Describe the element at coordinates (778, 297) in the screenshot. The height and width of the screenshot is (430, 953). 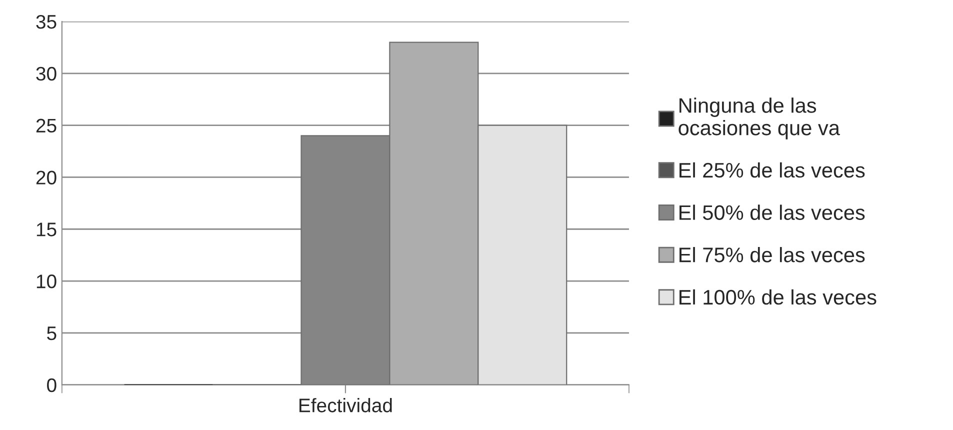
I see `legend-label: El 100% de las veces` at that location.